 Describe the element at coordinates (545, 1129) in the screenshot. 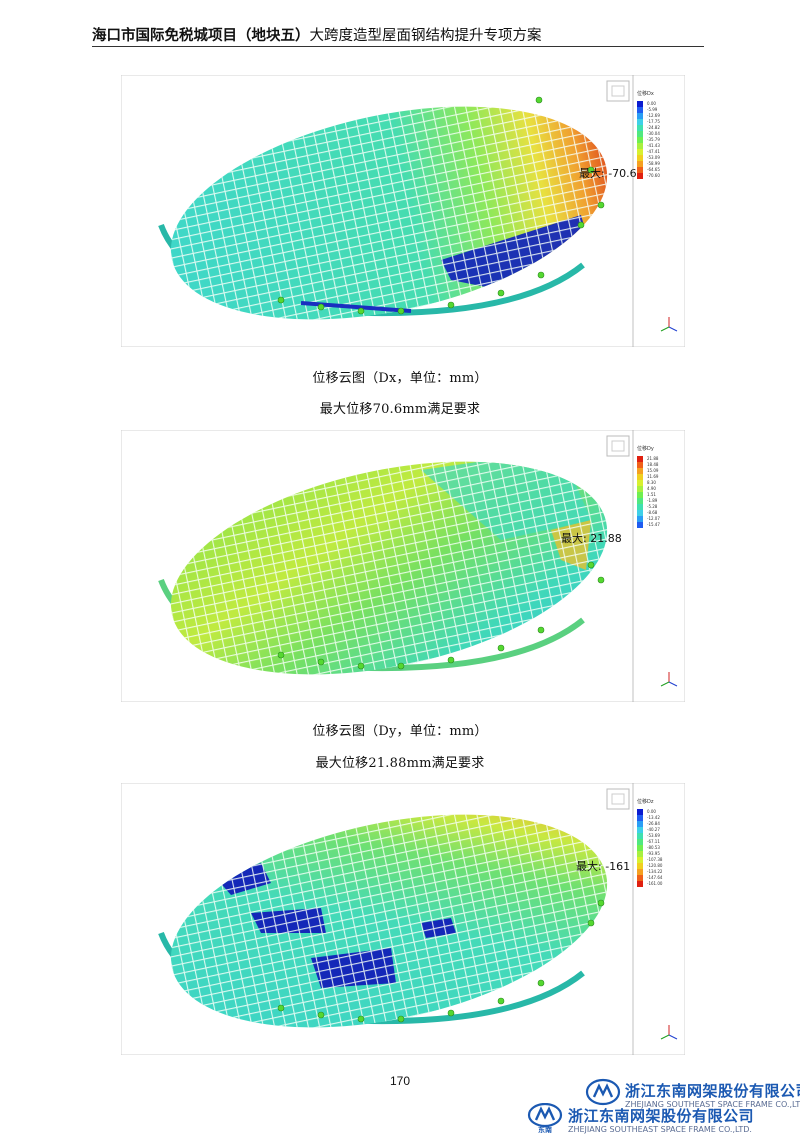

I see `company-mark-label: 东南` at that location.